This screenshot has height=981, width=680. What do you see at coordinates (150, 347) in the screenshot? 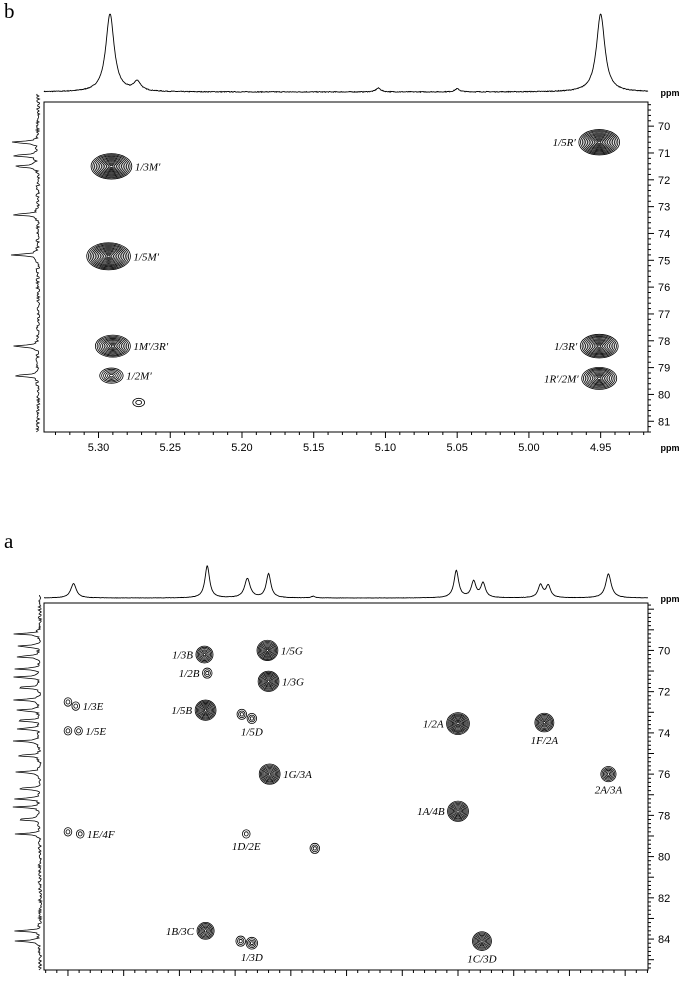
I see `peak-label: 1M′/3R′` at bounding box center [150, 347].